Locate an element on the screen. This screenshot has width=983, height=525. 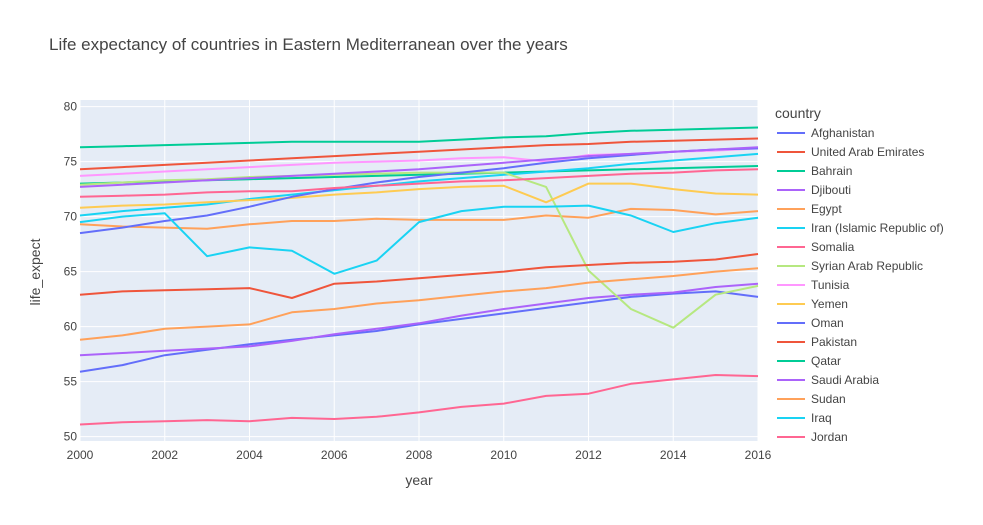
x-tick-label-1: 2002 is located at coordinates (164, 455).